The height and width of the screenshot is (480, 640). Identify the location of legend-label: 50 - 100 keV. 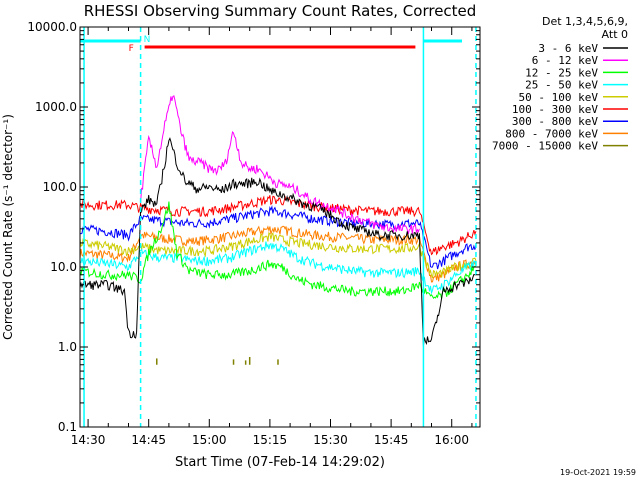
(559, 97).